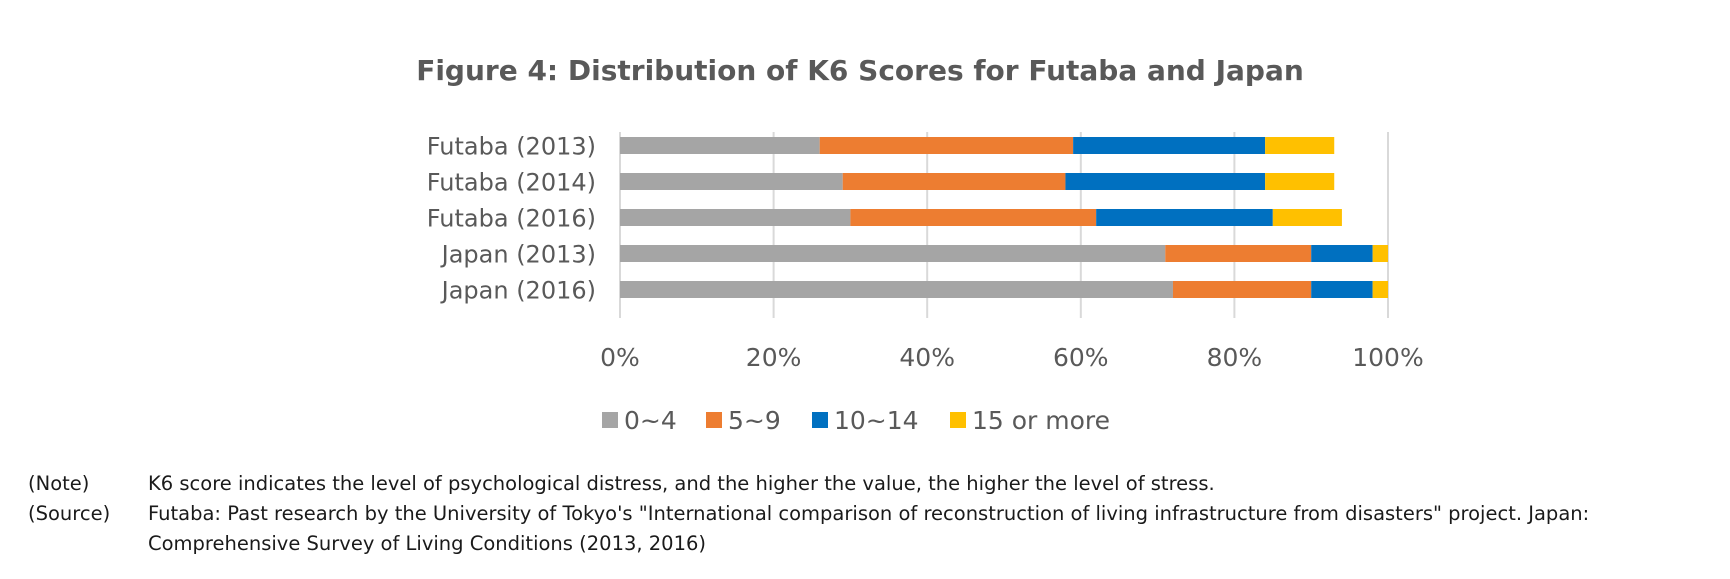  What do you see at coordinates (69, 513) in the screenshot?
I see `source-label: (Source)` at bounding box center [69, 513].